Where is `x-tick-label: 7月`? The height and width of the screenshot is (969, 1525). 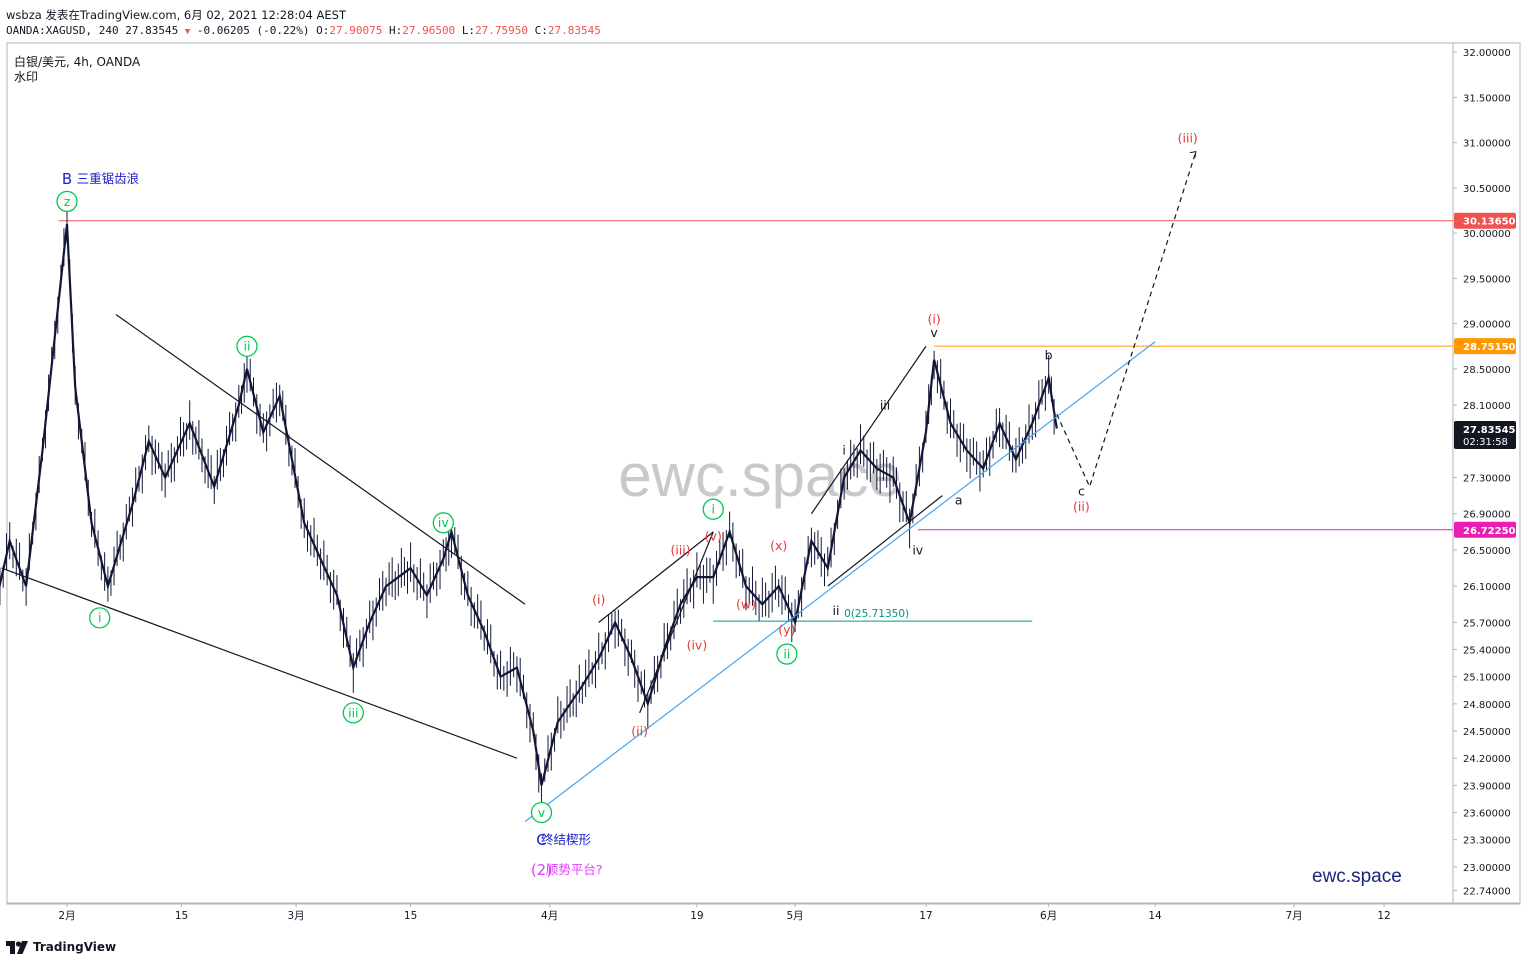 x-tick-label: 7月 is located at coordinates (1293, 916).